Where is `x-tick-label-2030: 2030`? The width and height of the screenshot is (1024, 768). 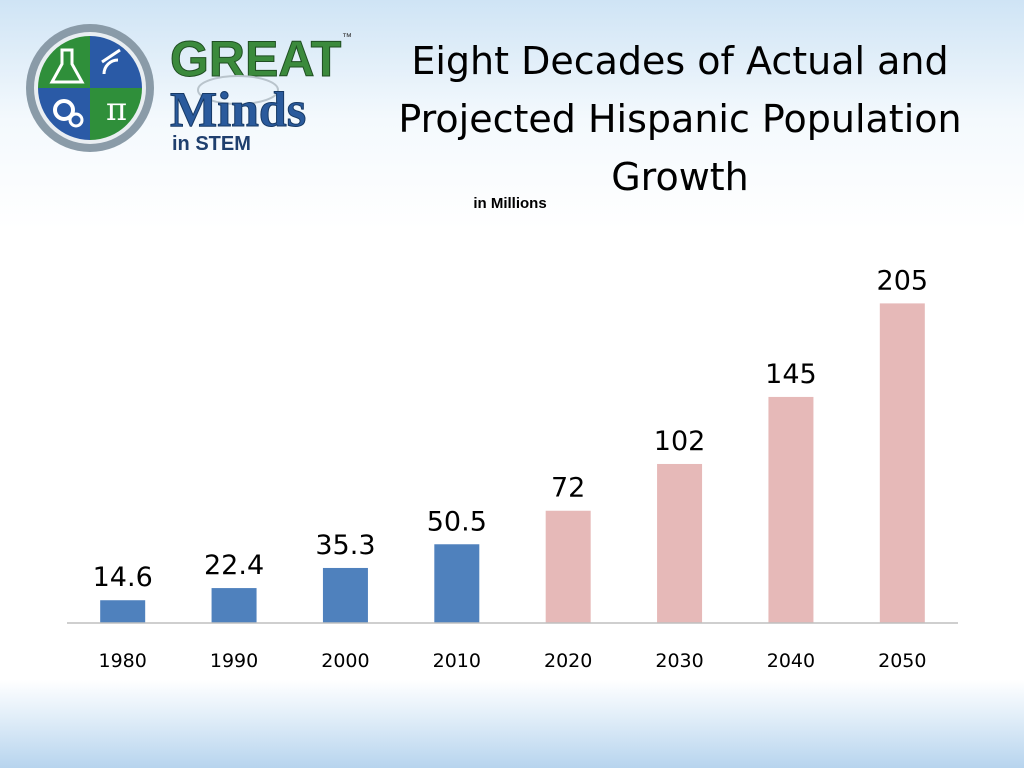
x-tick-label-2030: 2030 is located at coordinates (679, 661).